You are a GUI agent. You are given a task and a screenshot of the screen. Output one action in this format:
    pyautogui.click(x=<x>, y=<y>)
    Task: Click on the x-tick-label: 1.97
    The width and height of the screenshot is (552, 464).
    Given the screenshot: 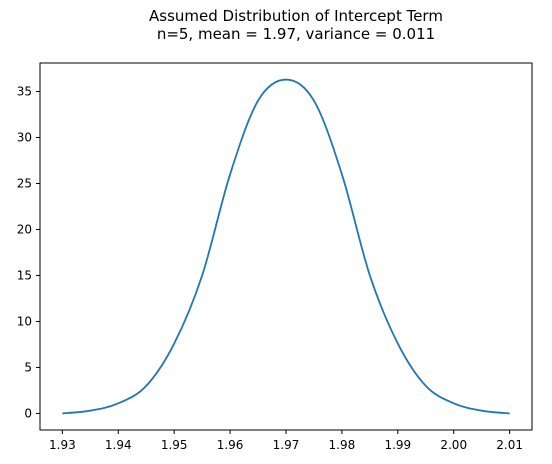 What is the action you would take?
    pyautogui.click(x=286, y=445)
    